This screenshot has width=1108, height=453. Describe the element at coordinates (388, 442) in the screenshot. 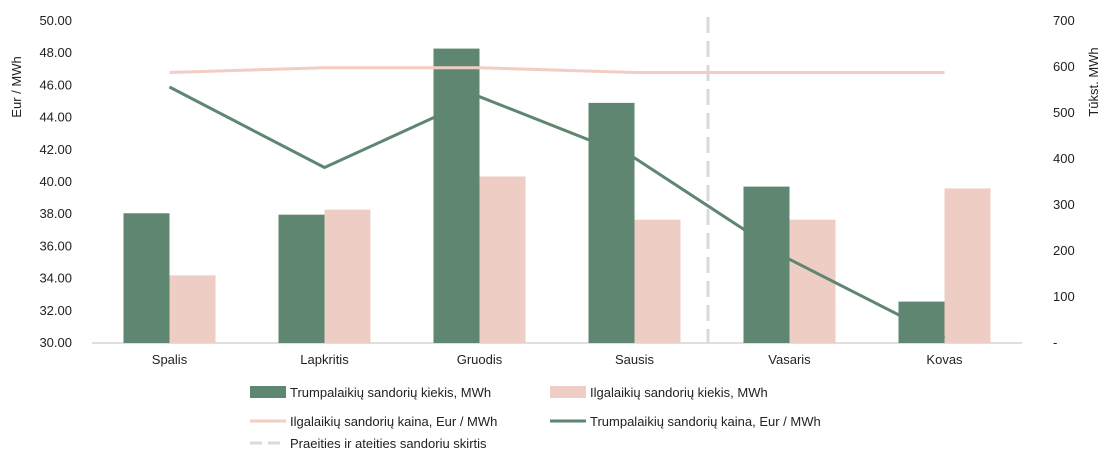

I see `legend-label: Praeities ir ateities sandorių skirtis` at that location.